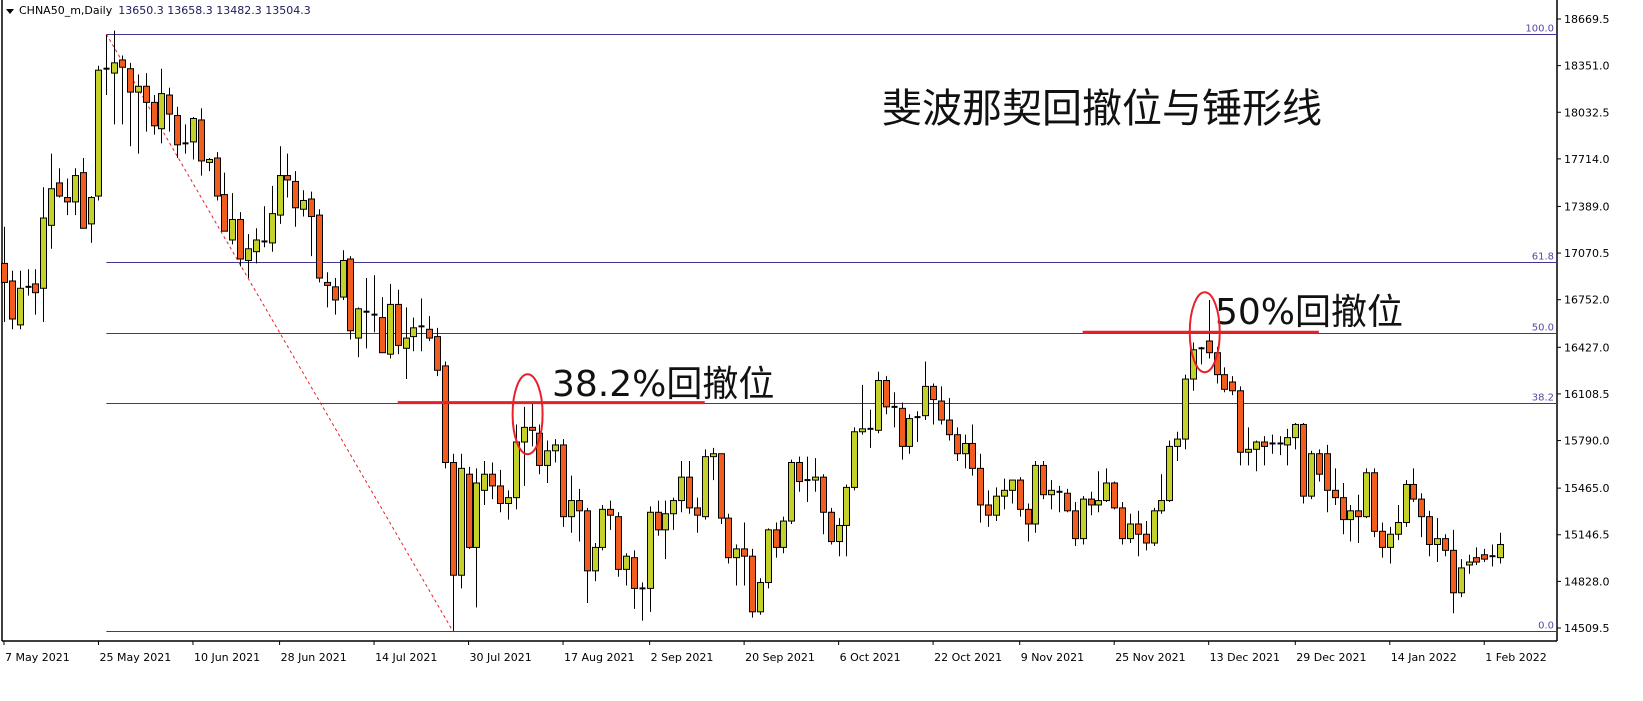 Image resolution: width=1643 pixels, height=701 pixels. Describe the element at coordinates (1052, 657) in the screenshot. I see `x-tick-label: 9 Nov 2021` at that location.